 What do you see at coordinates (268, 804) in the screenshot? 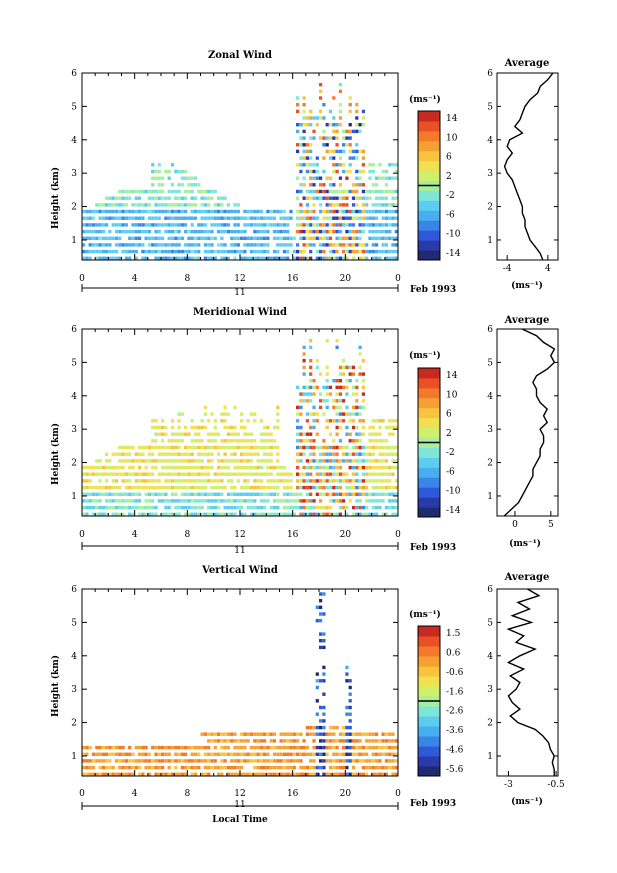
I see `vertical-wind-date-bar: 11 Feb 1993` at bounding box center [268, 804].